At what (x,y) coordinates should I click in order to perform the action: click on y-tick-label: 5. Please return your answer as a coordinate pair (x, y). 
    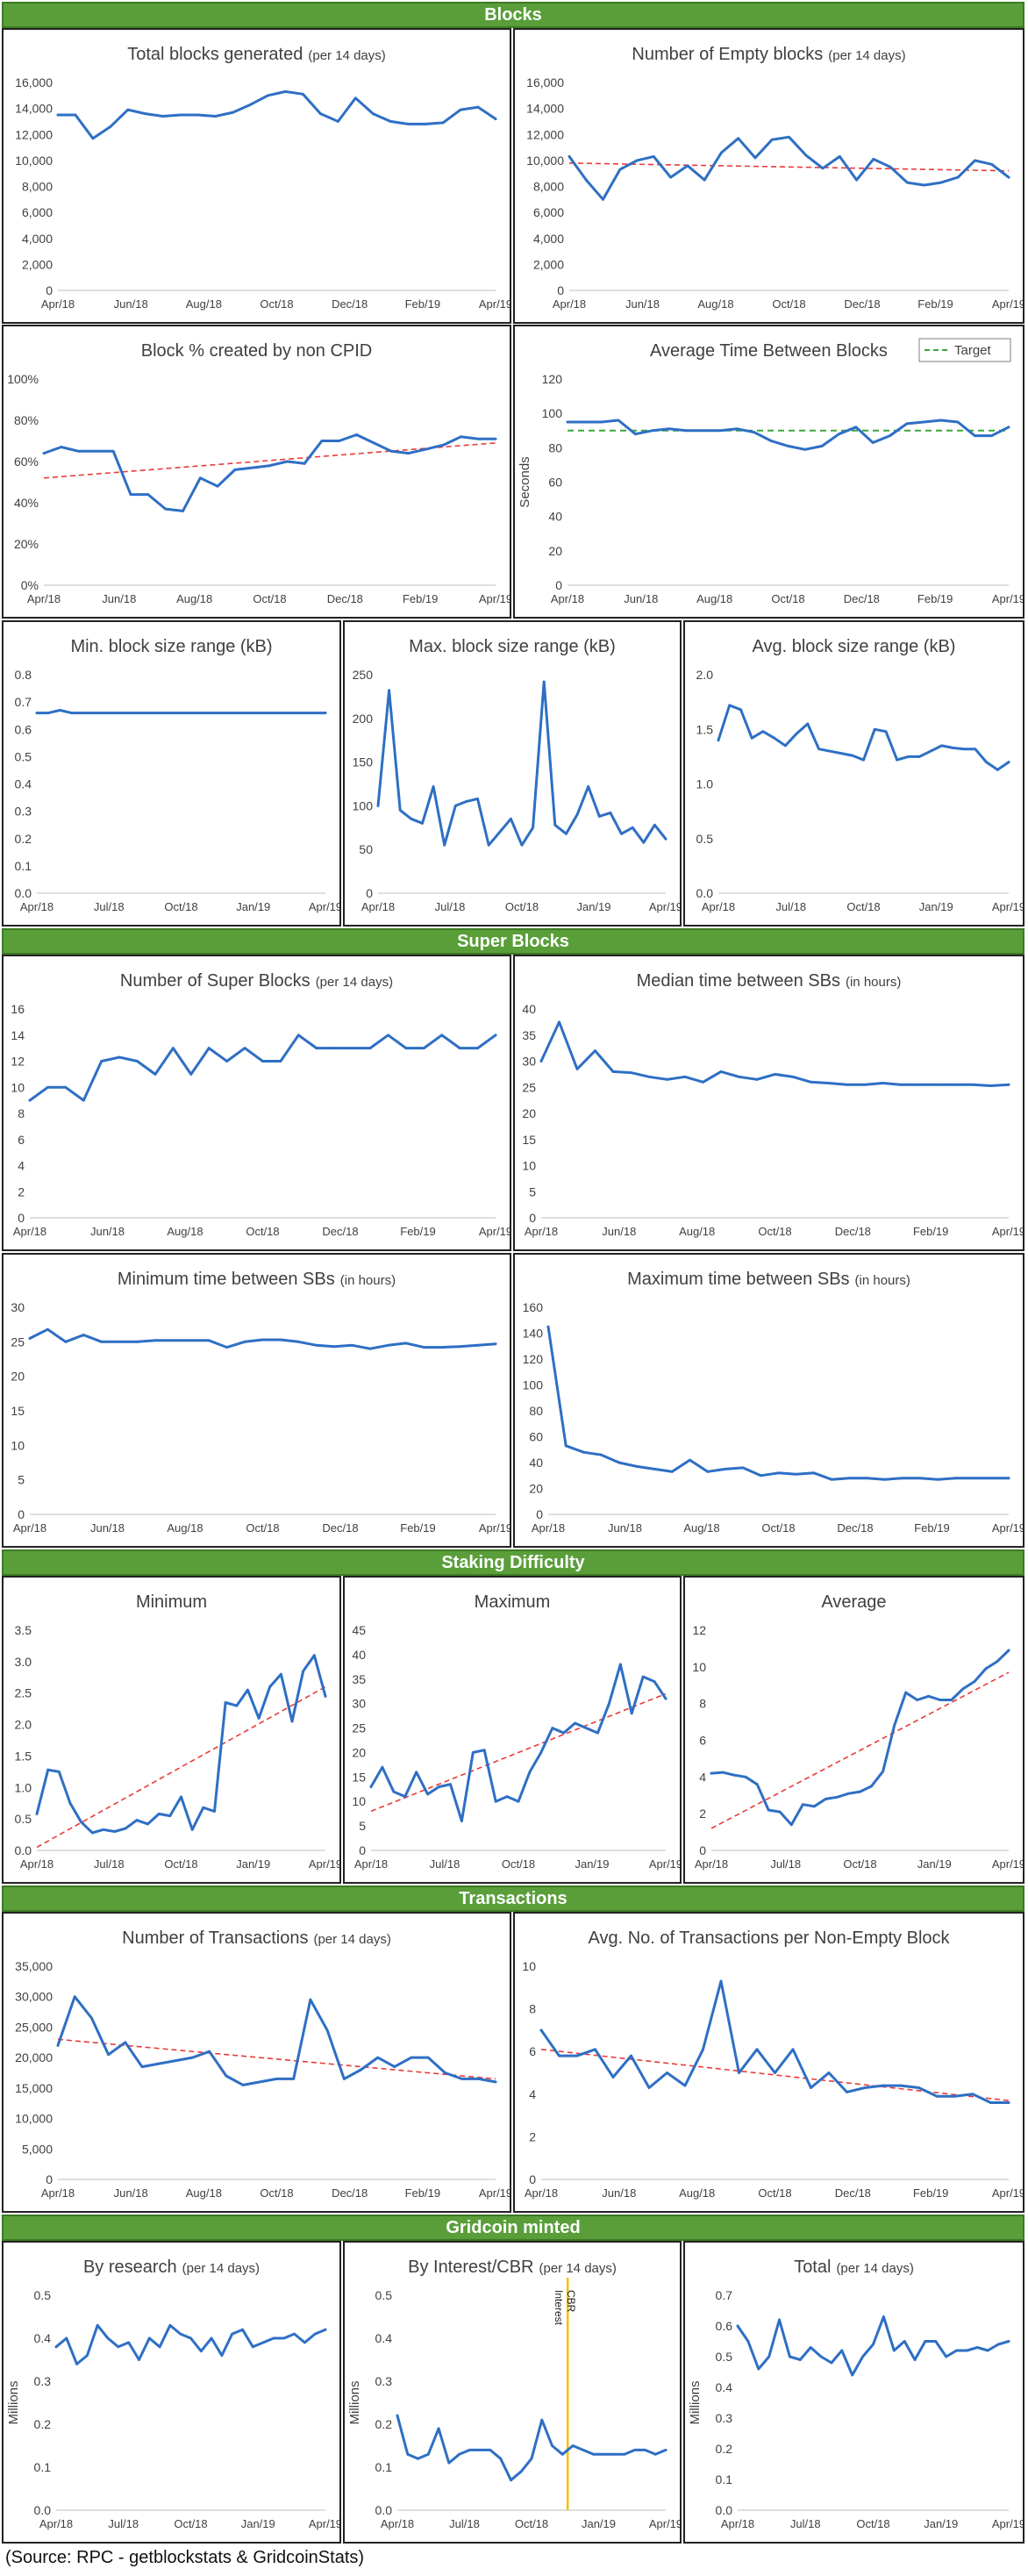
    Looking at the image, I should click on (532, 1191).